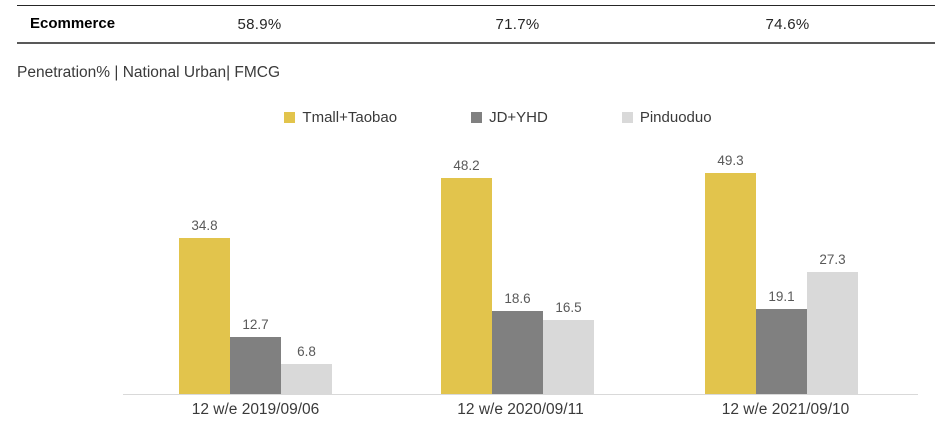  Describe the element at coordinates (255, 409) in the screenshot. I see `x-axis-label: 12 w/e 2019/09/06` at that location.